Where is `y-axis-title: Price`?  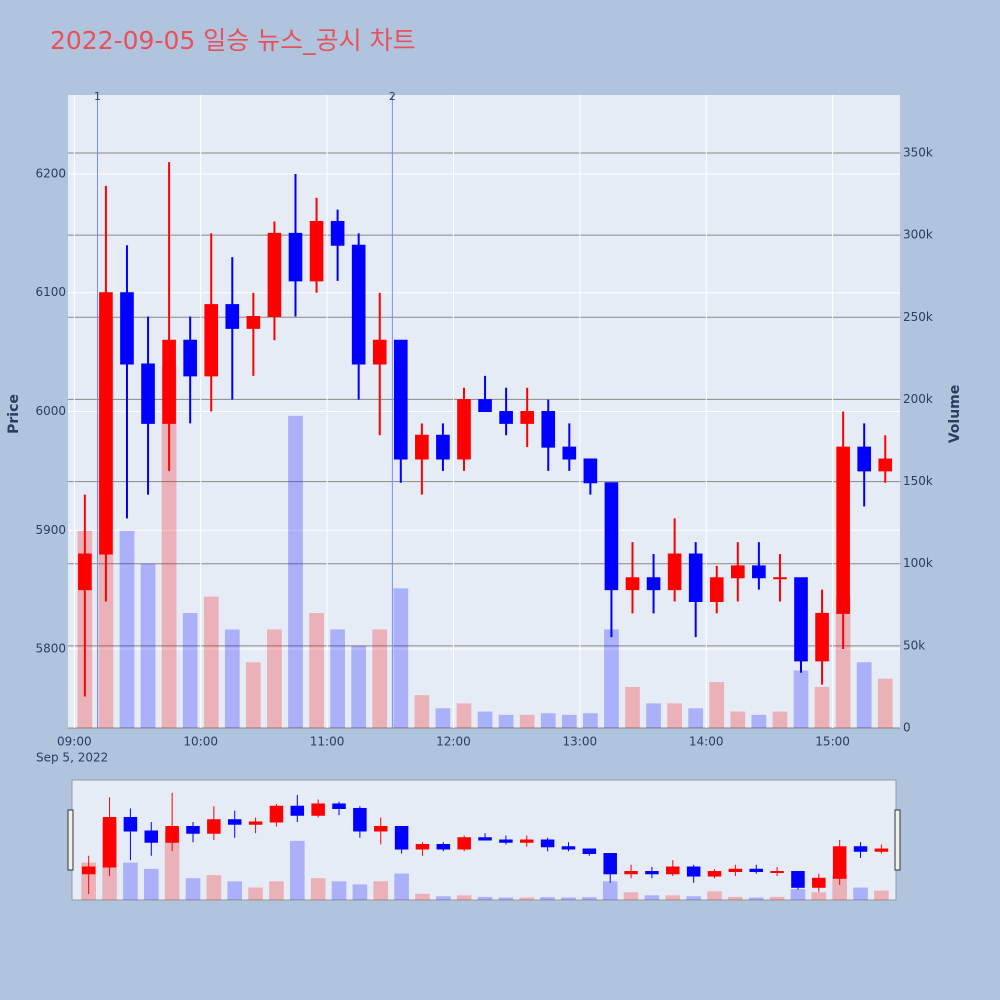 y-axis-title: Price is located at coordinates (14, 414).